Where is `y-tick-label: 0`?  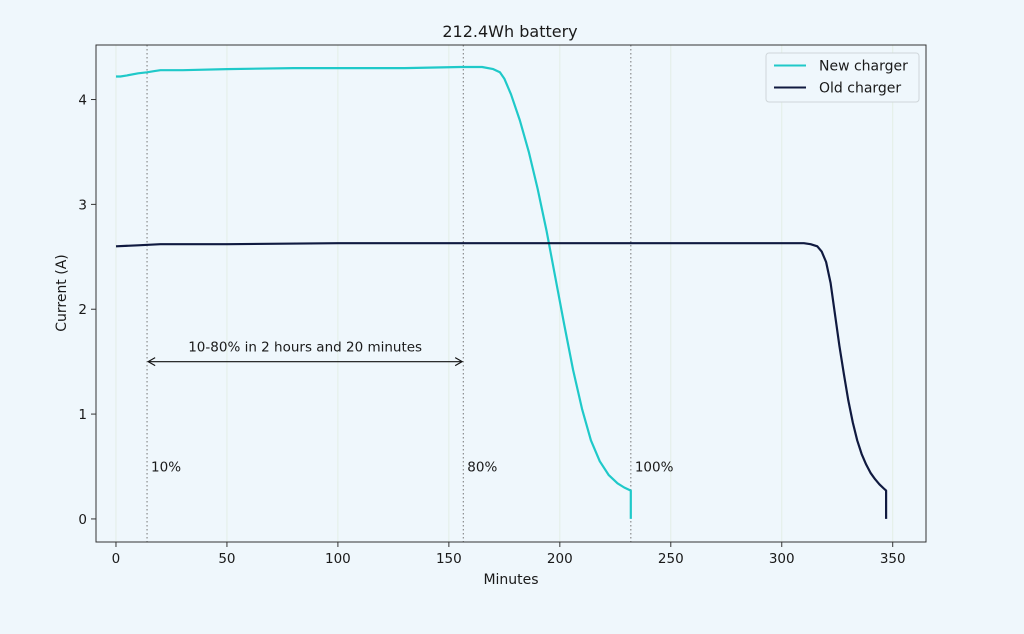
y-tick-label: 0 is located at coordinates (82, 520).